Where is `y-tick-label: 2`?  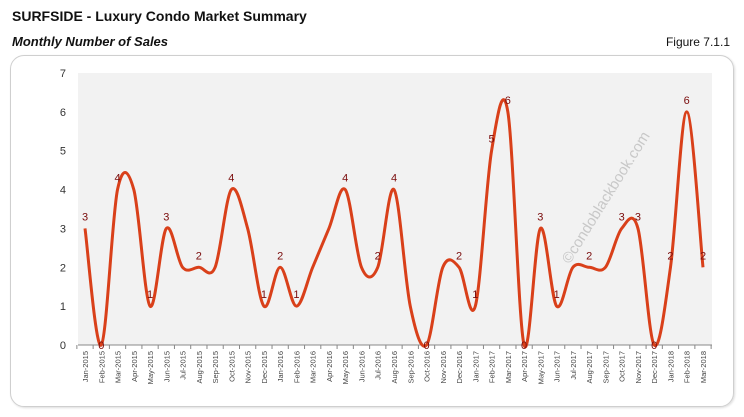
y-tick-label: 2 is located at coordinates (63, 268).